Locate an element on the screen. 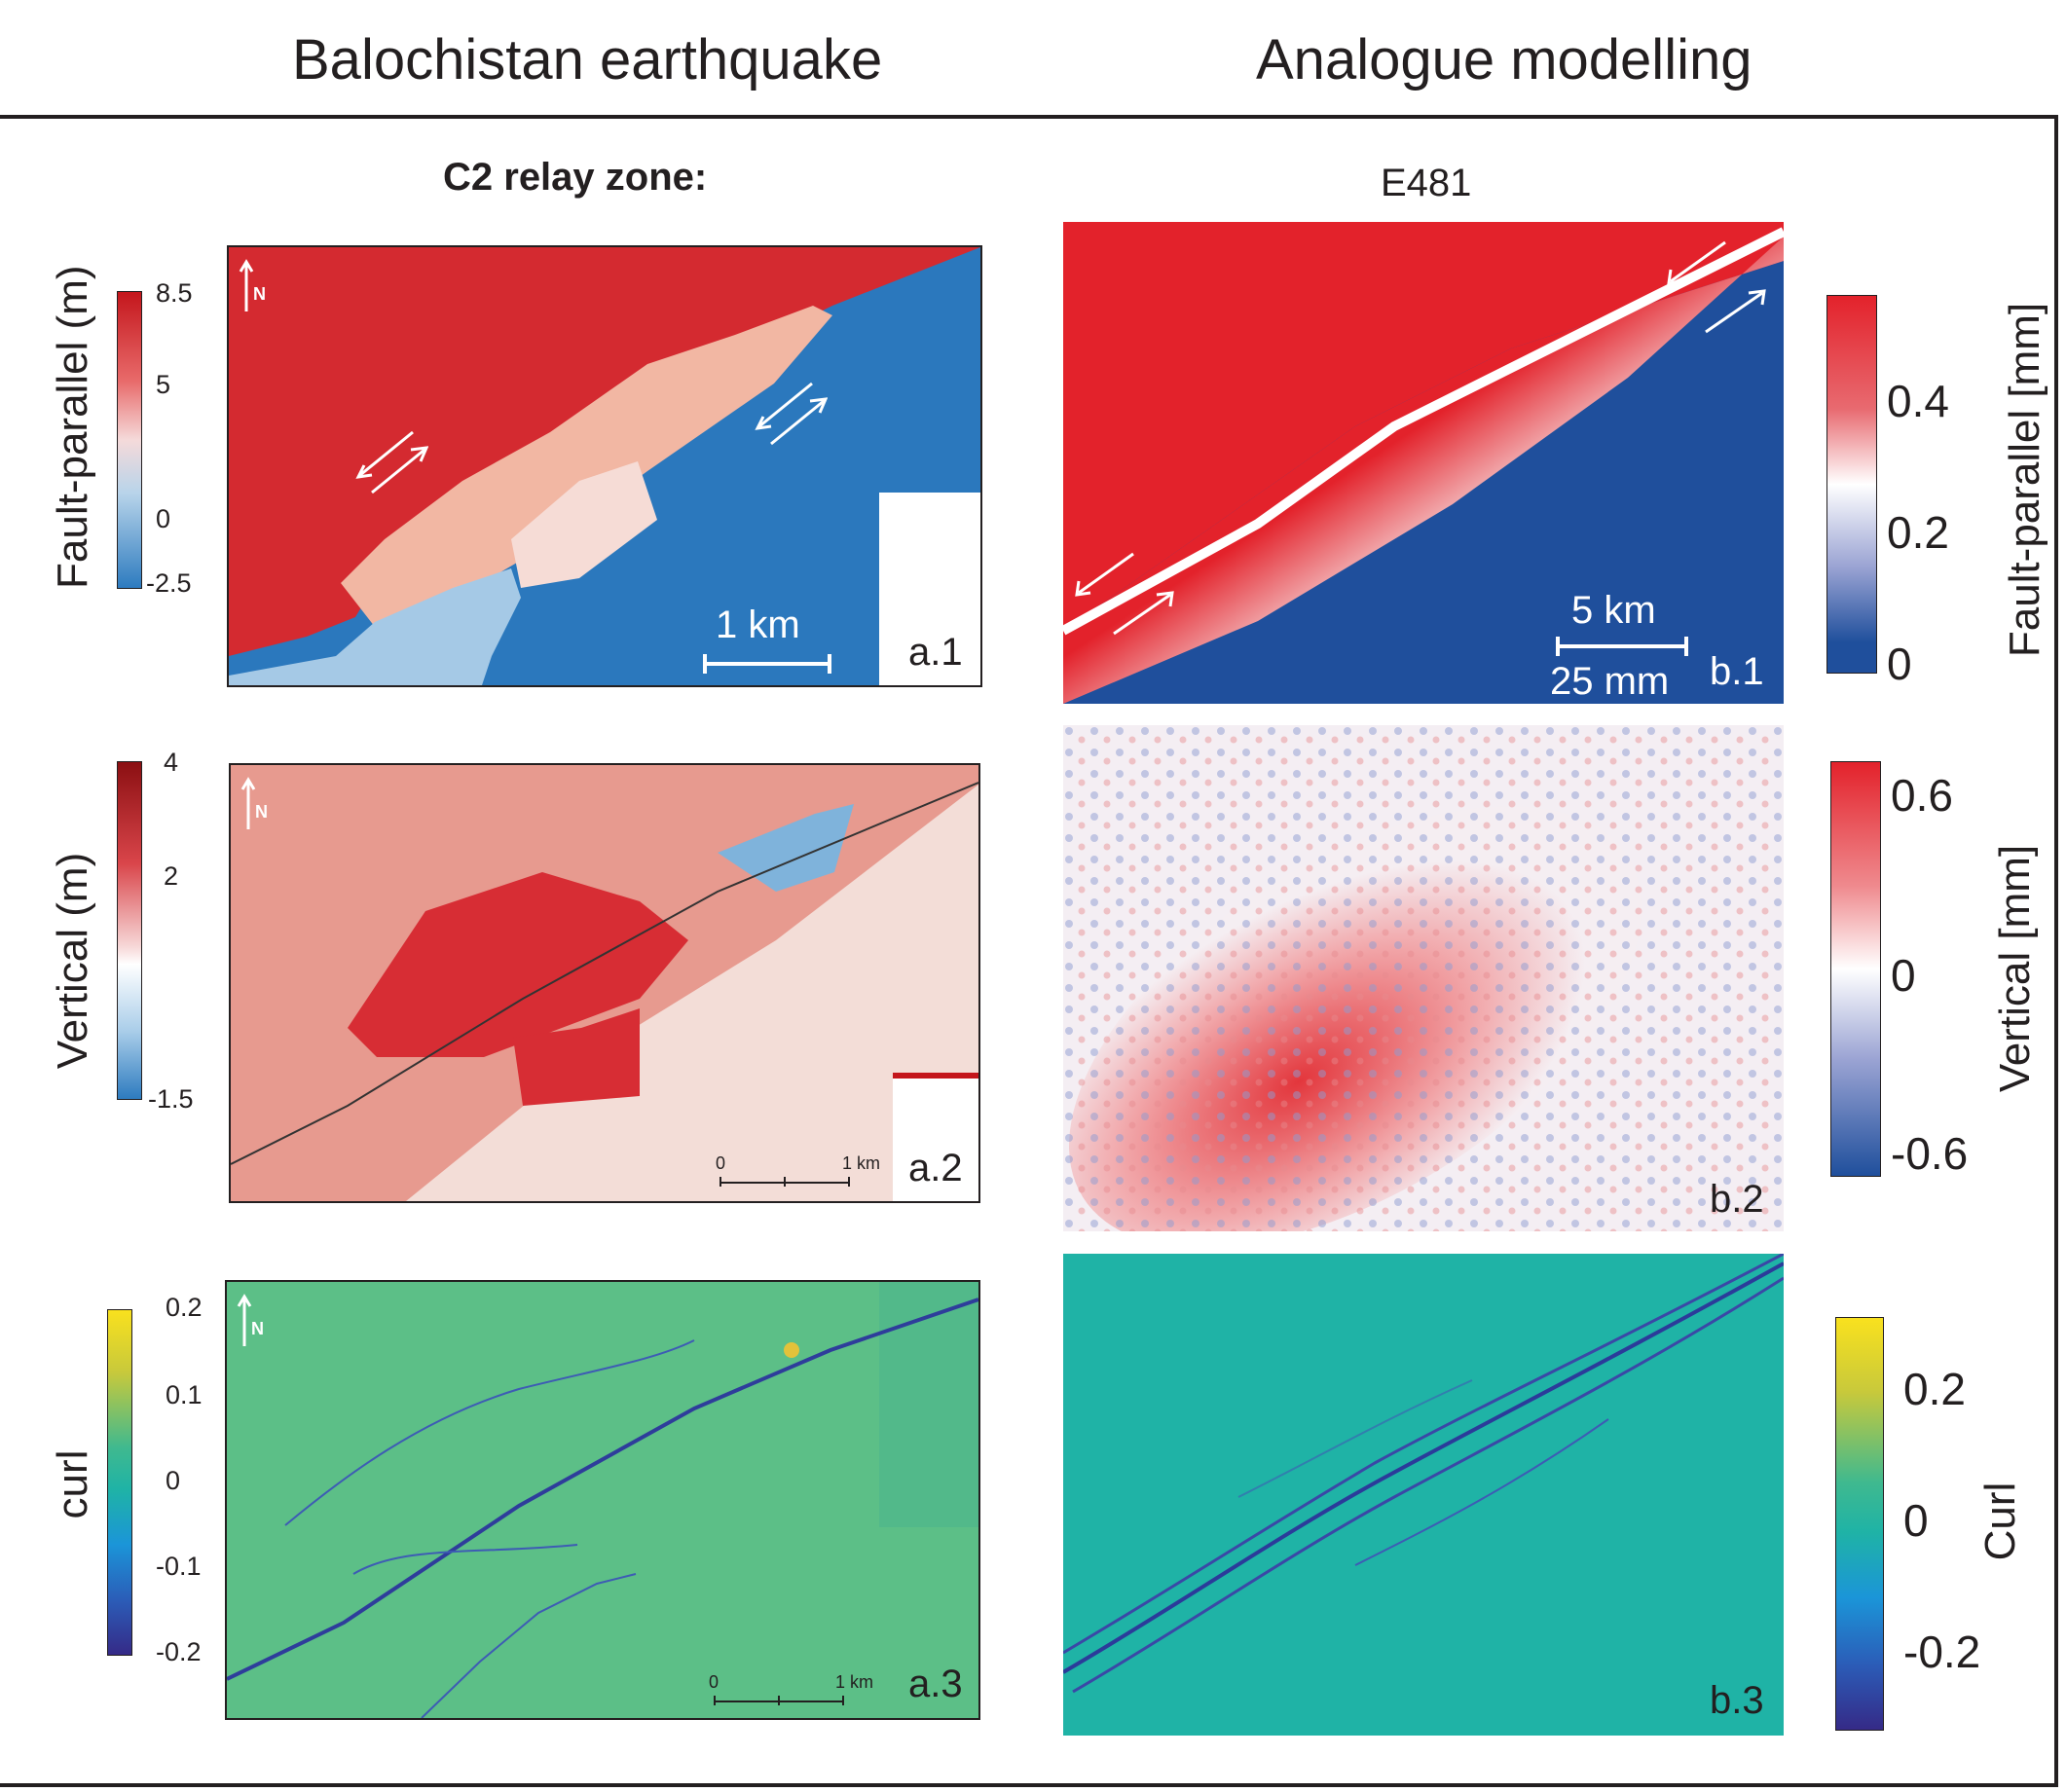 The height and width of the screenshot is (1792, 2066). colorbar-curl-left is located at coordinates (119, 1482).